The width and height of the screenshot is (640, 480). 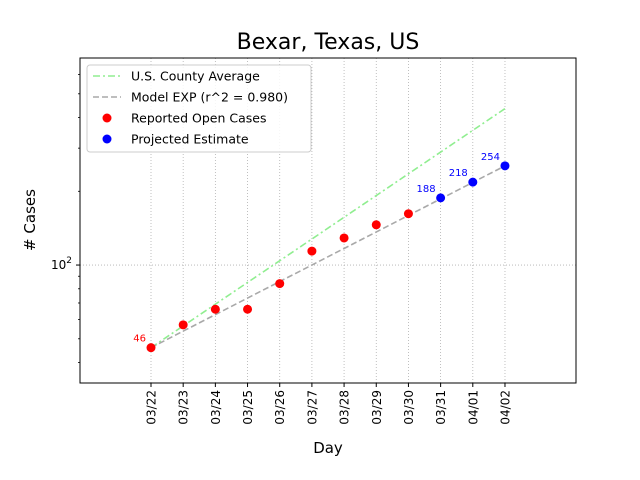 What do you see at coordinates (505, 407) in the screenshot?
I see `x-tick-label: 04/02` at bounding box center [505, 407].